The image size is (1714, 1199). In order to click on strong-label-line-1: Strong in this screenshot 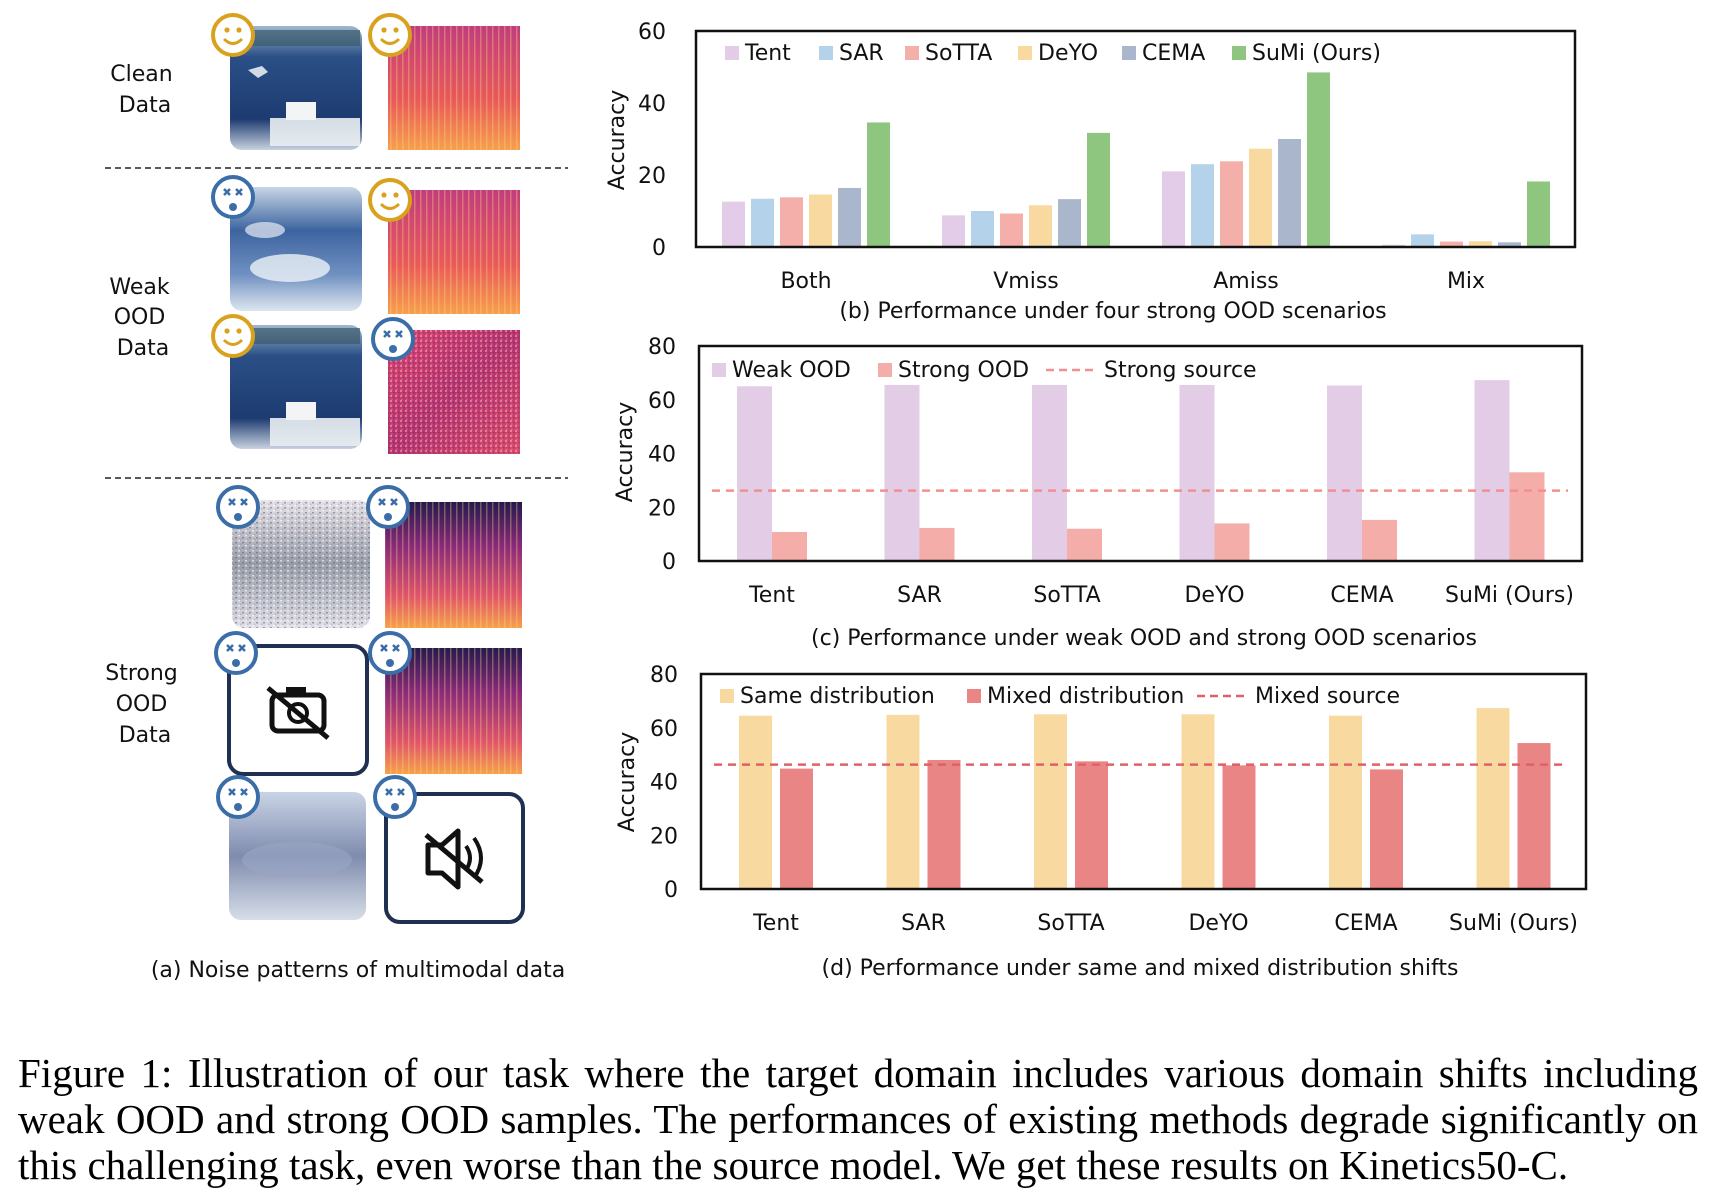, I will do `click(141, 673)`.